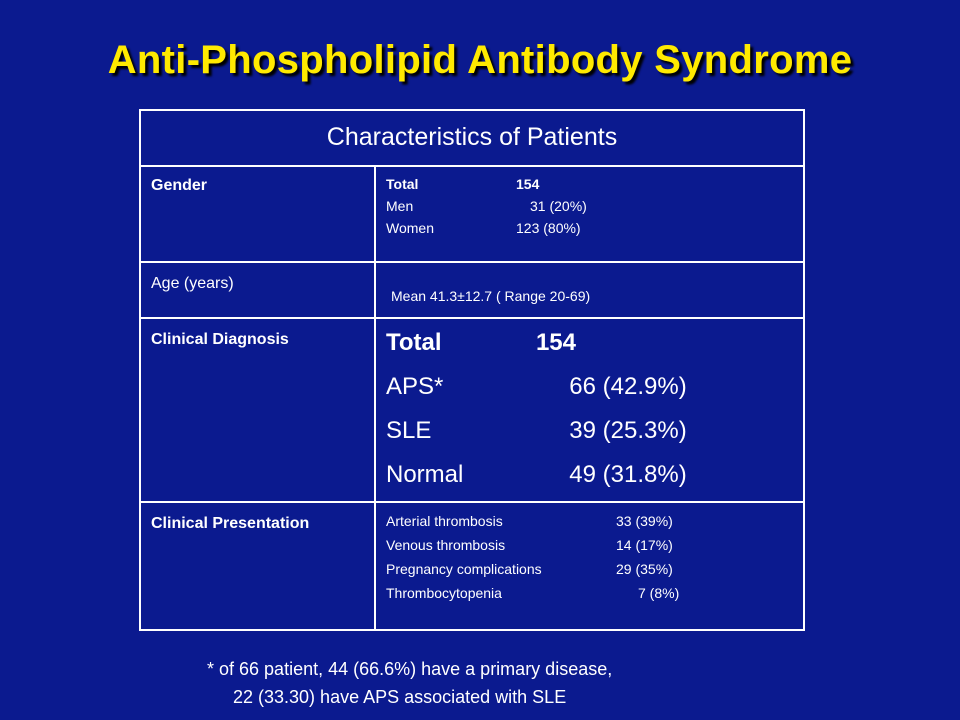  Describe the element at coordinates (529, 569) in the screenshot. I see `presentation-pregnancy: Pregnancy complications 29 (35%)` at that location.